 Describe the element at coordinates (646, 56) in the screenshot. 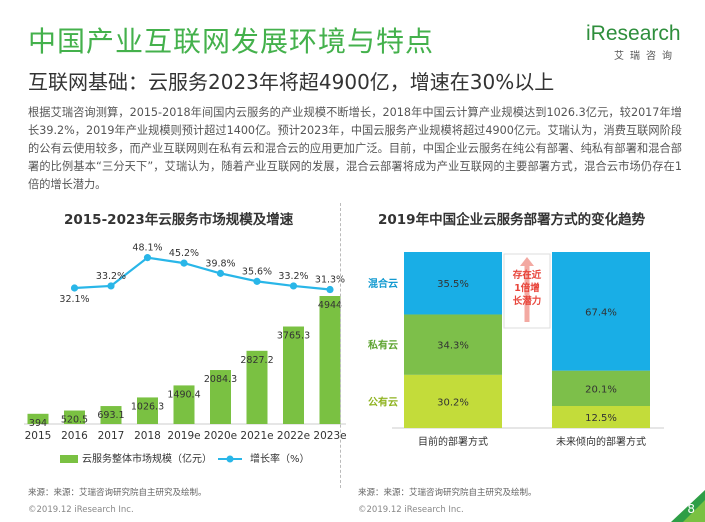

I see `logo-cn: 艾瑞咨询` at that location.